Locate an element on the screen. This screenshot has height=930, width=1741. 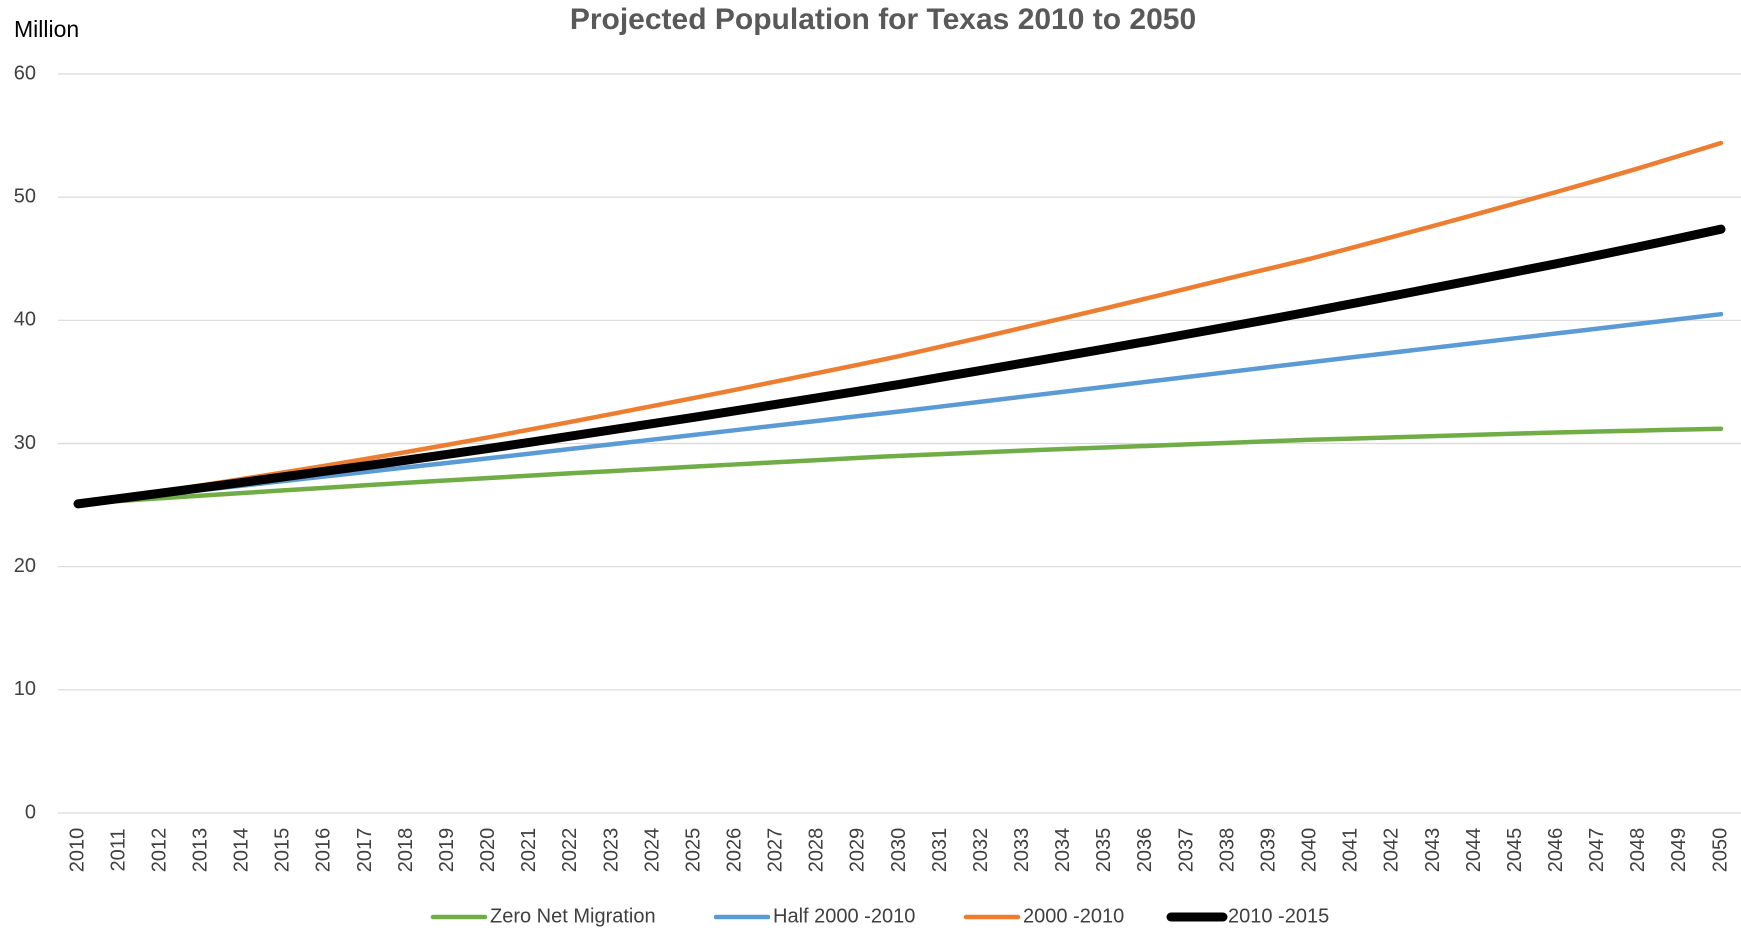
y-tick-label: 50 is located at coordinates (25, 196).